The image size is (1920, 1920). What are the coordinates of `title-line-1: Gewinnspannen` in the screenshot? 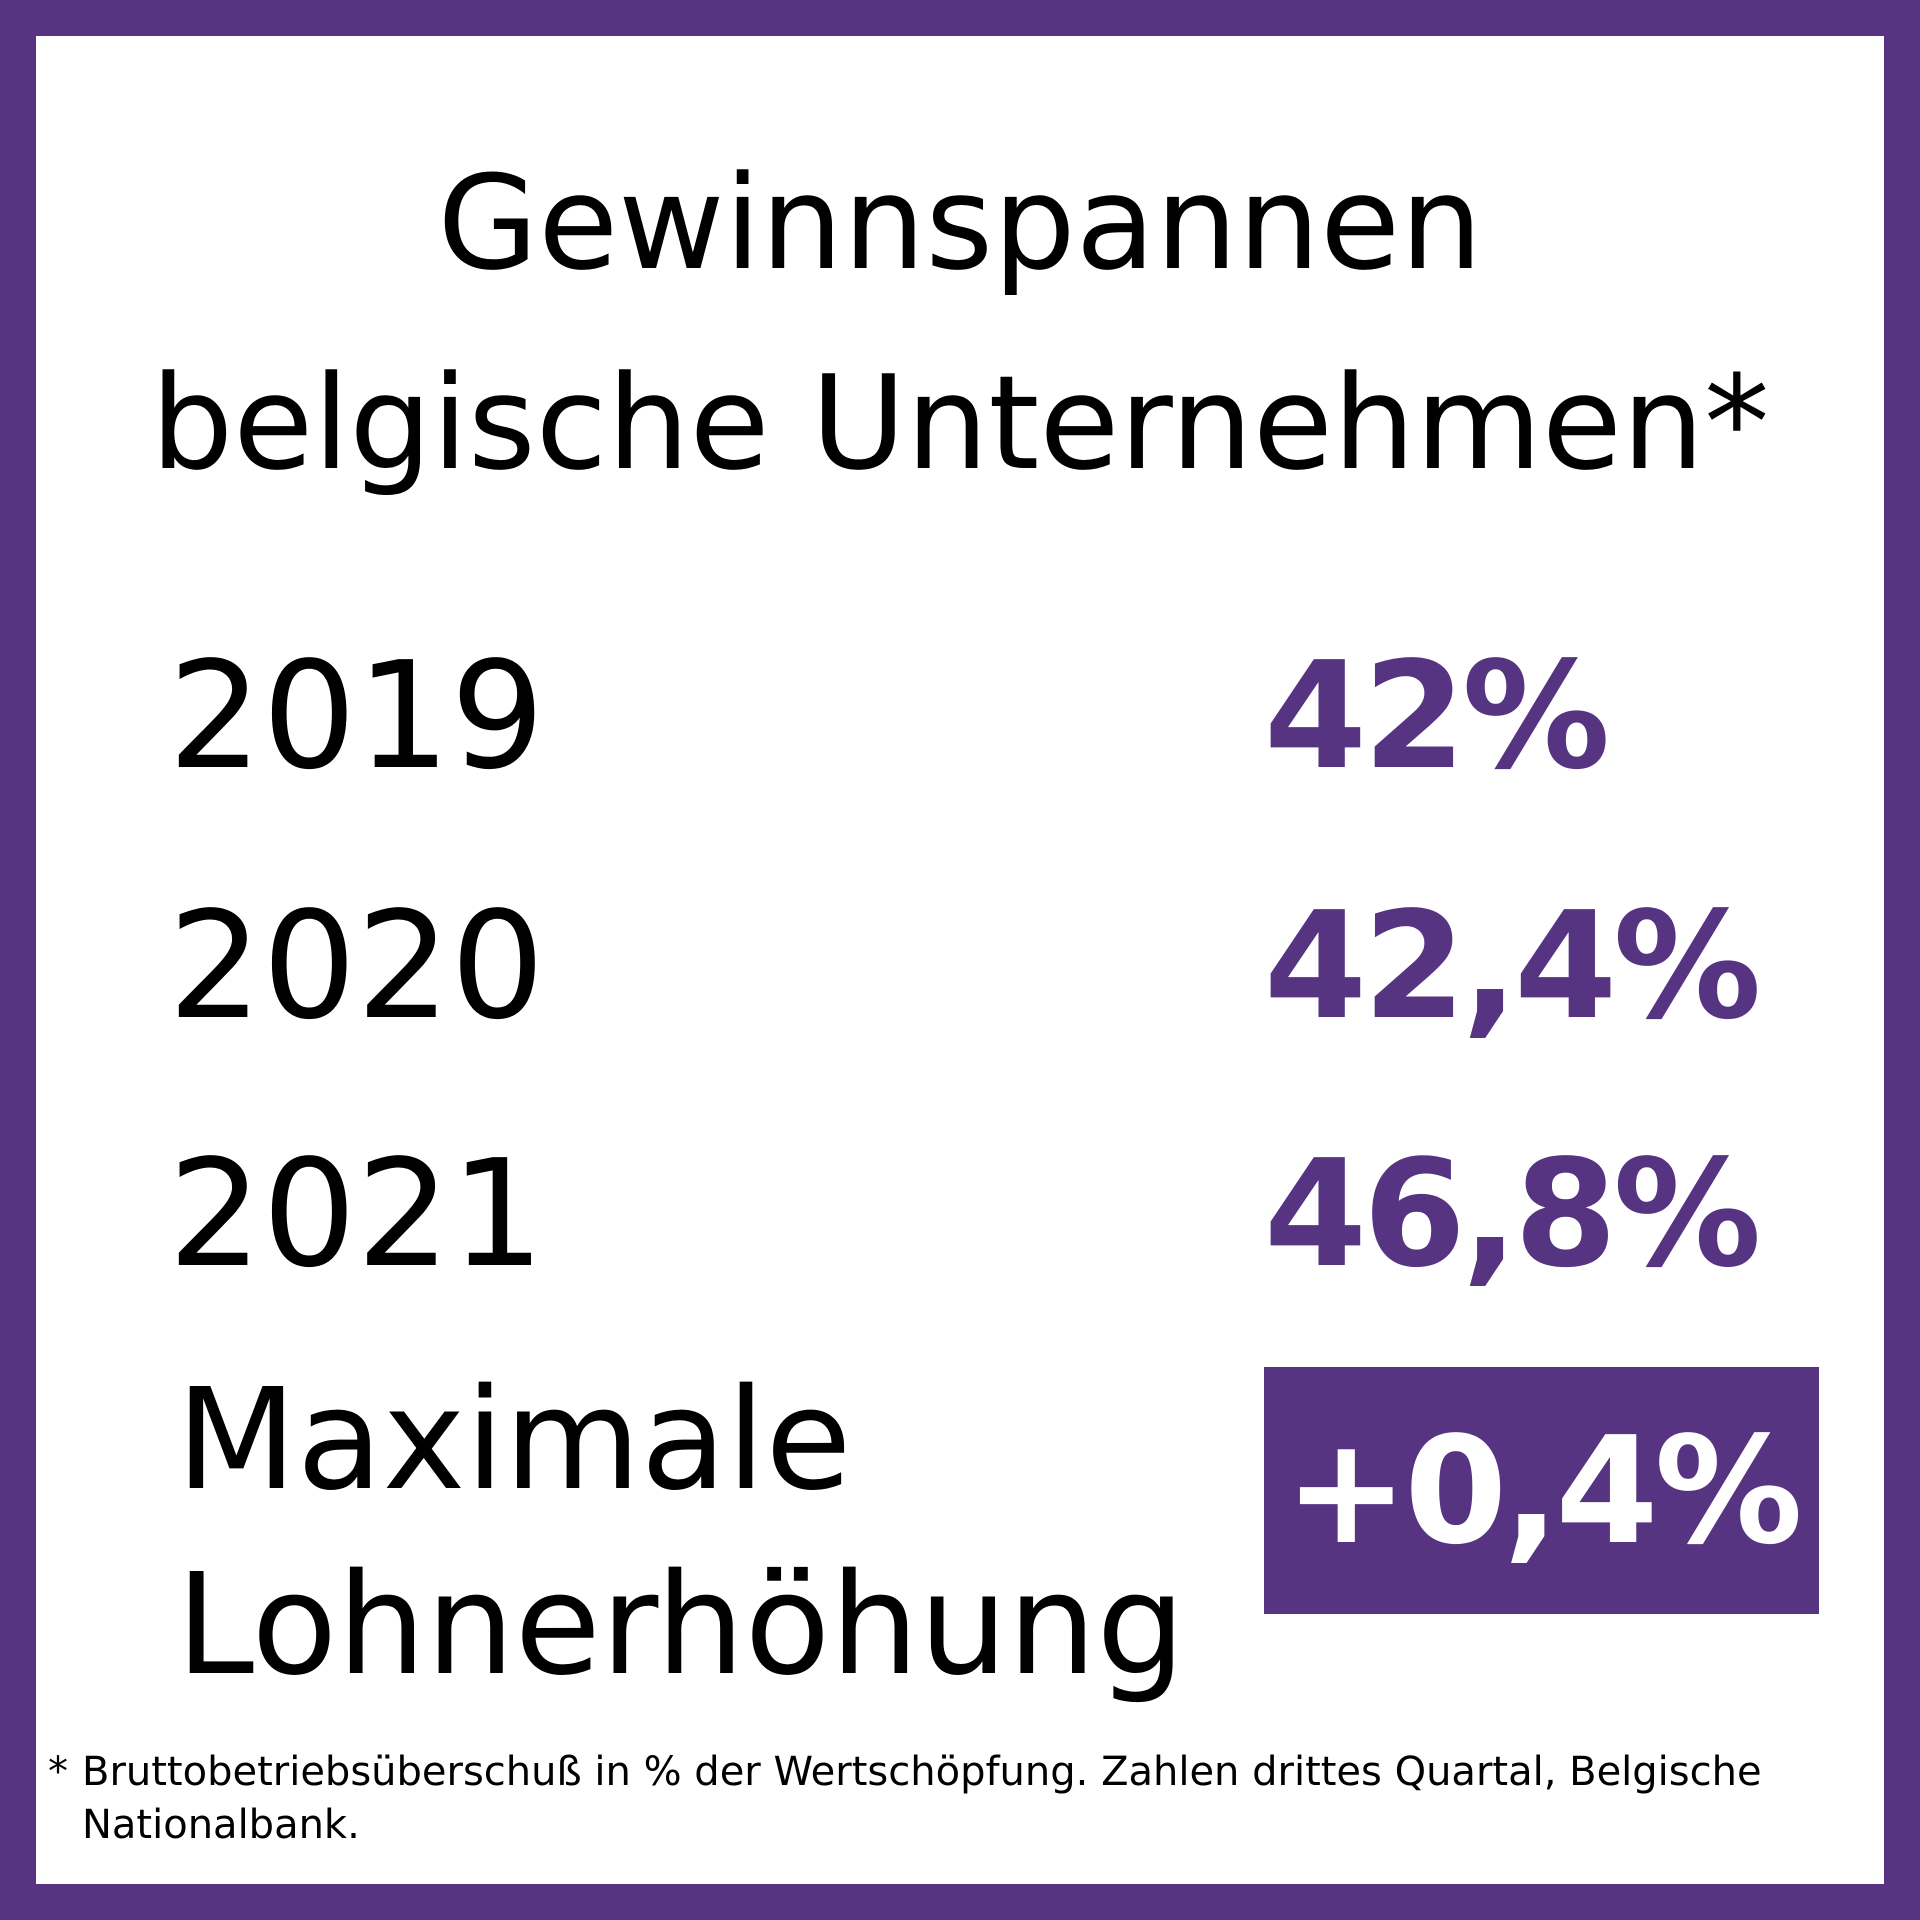 It's located at (960, 223).